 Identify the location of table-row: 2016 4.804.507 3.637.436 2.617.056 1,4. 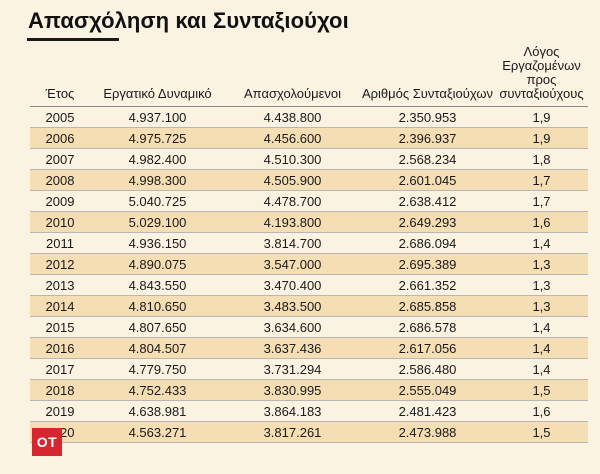
(309, 348).